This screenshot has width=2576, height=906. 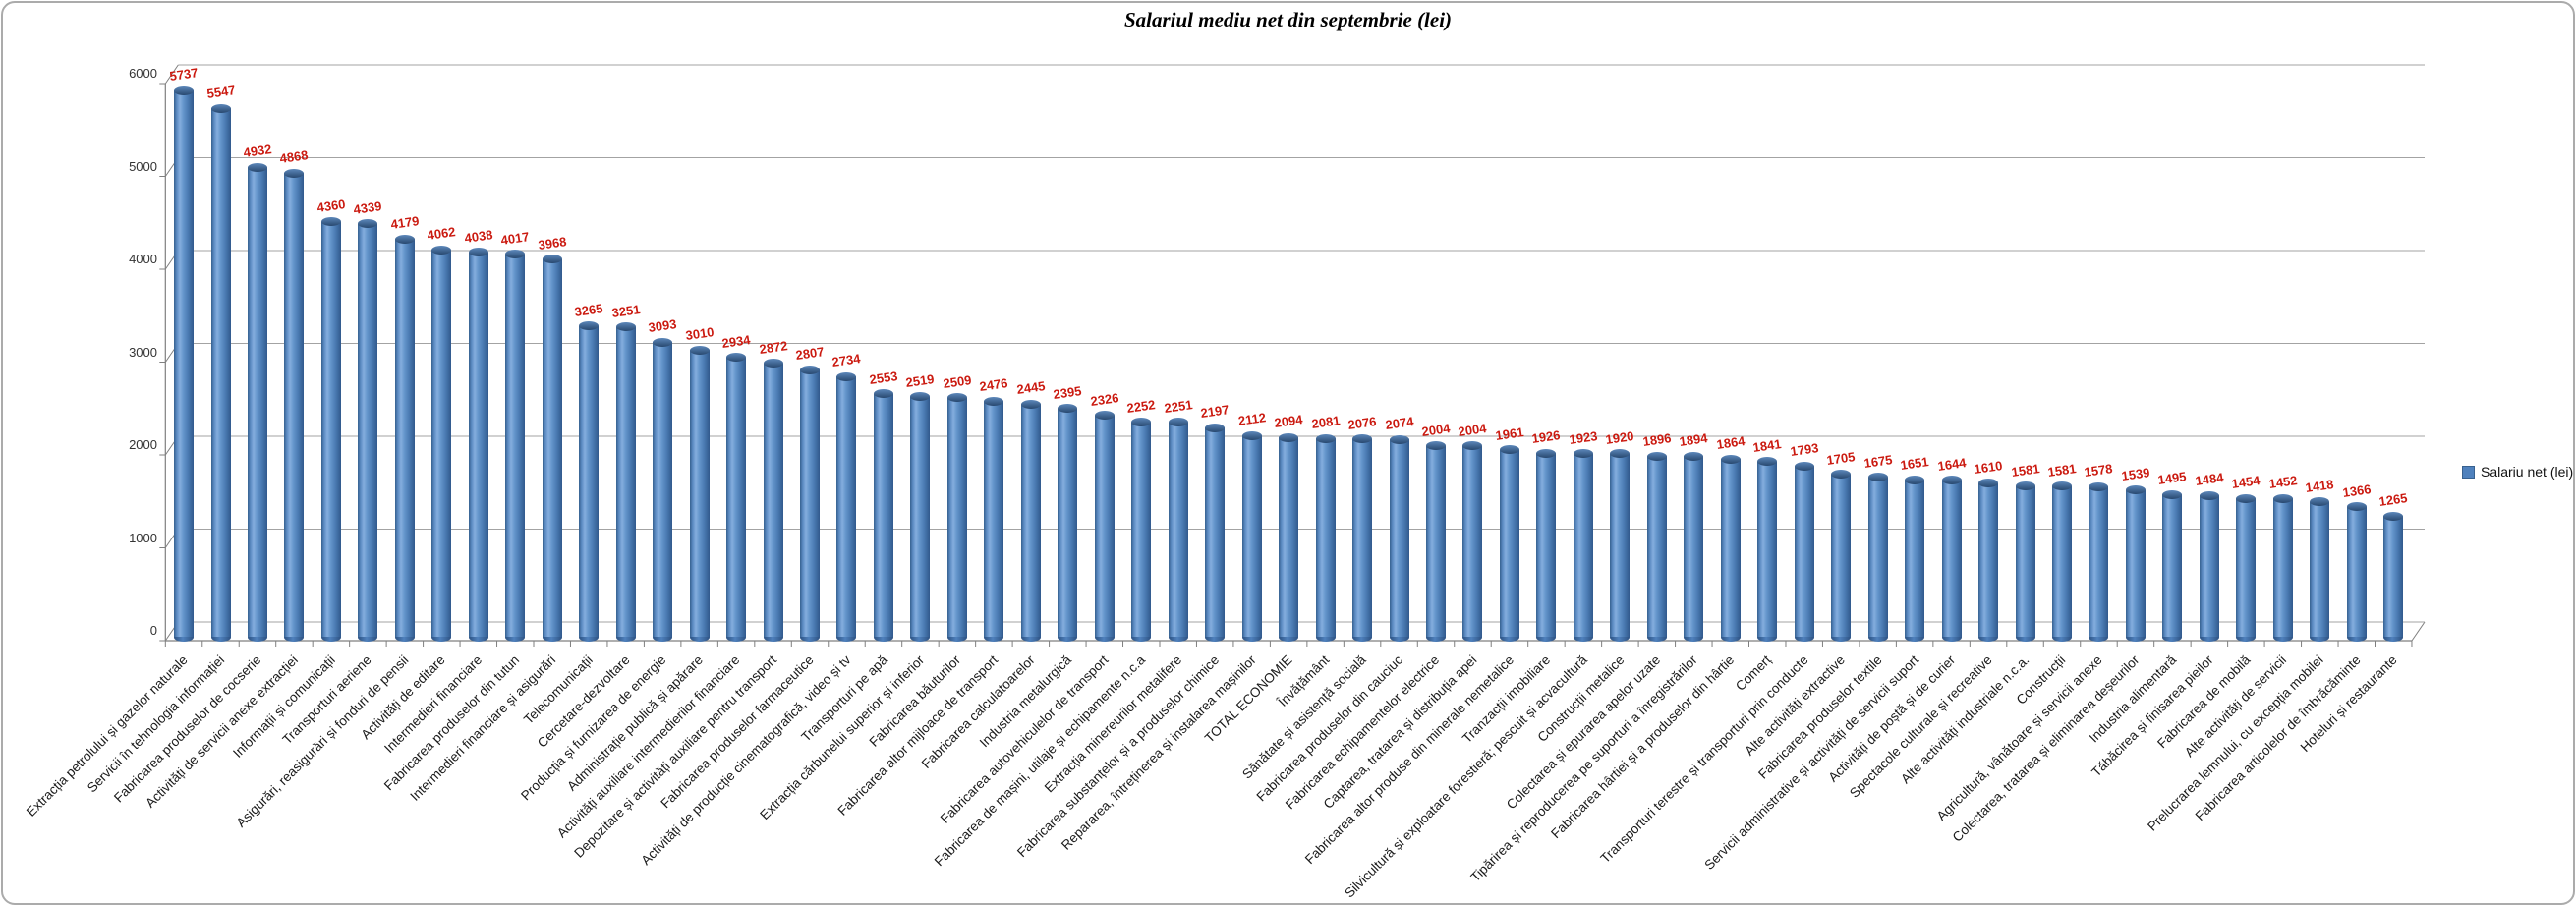 I want to click on legend: Salariu net (lei), so click(x=2518, y=472).